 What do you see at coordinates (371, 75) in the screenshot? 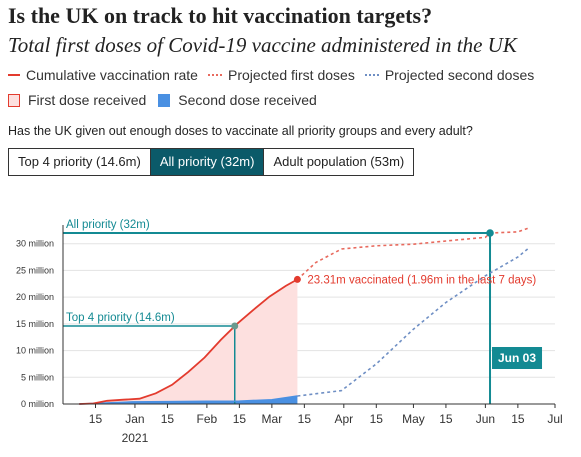
I see `dotted-blue-line-icon` at bounding box center [371, 75].